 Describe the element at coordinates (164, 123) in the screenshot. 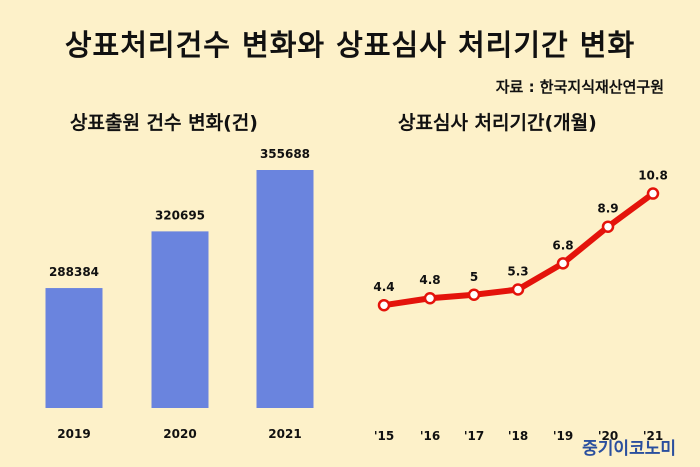

I see `bar-chart-title: 상표출원 건수 변화(건)` at that location.